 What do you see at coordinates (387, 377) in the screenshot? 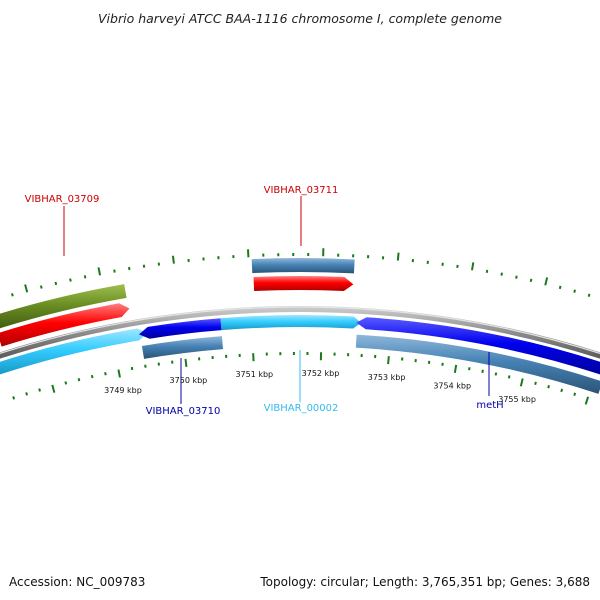
I see `coordinate-label: 3753 kbp` at bounding box center [387, 377].